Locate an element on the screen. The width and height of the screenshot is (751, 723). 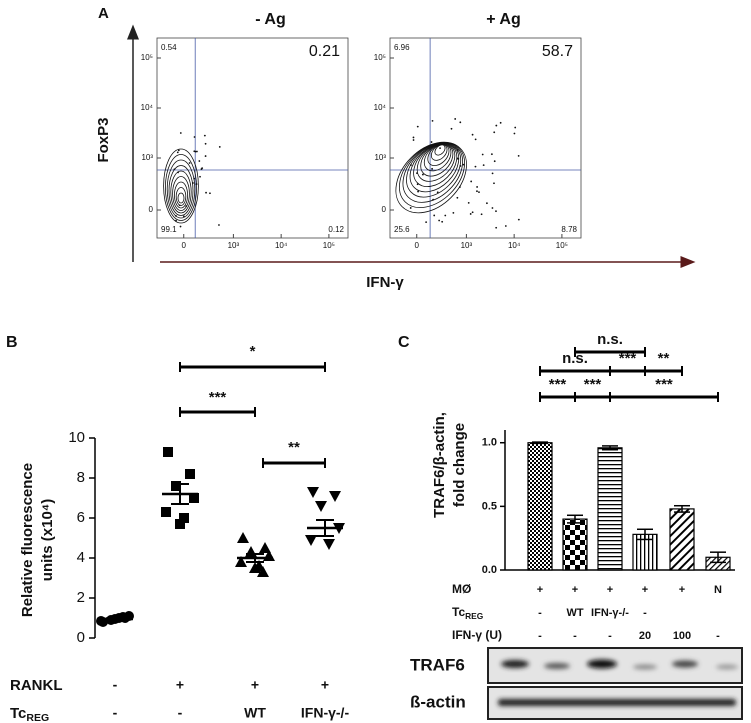
bar is located at coordinates (682, 539).